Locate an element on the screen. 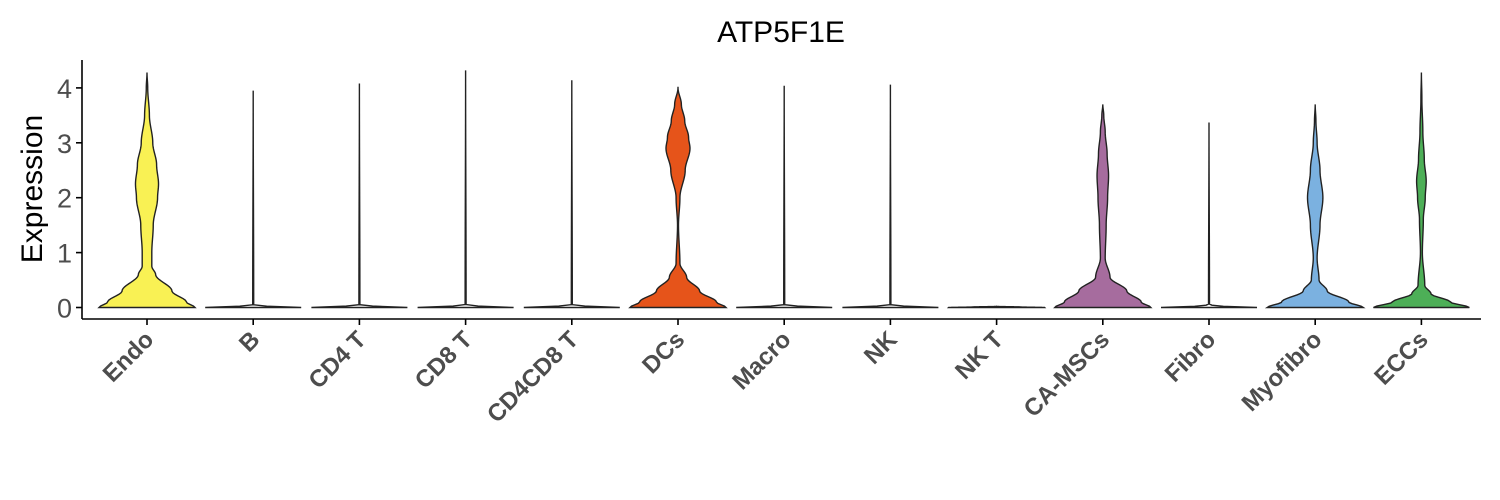 This screenshot has height=500, width=1500. violin-b is located at coordinates (253, 199).